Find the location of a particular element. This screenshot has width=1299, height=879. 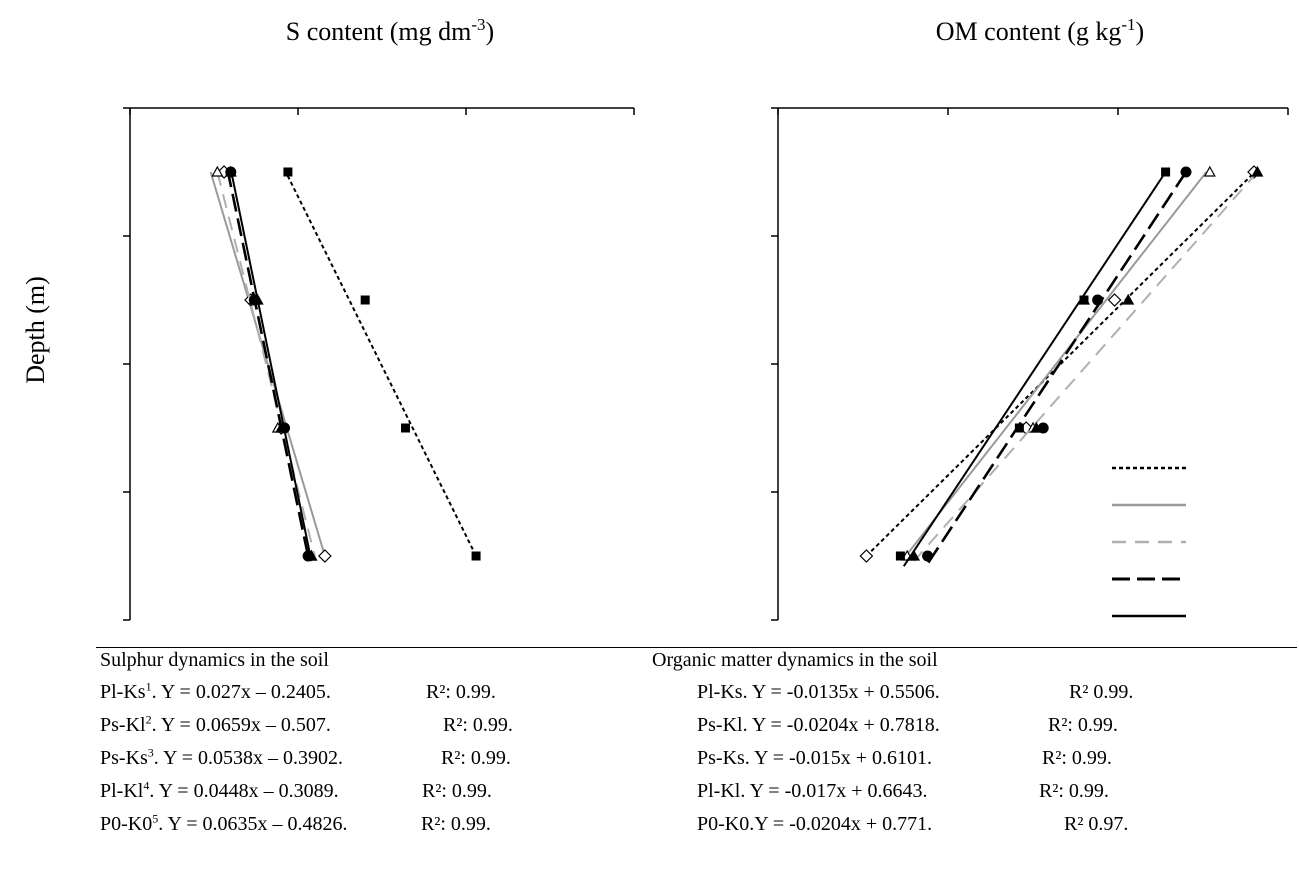

series-ps-kl is located at coordinates (1057, 365).